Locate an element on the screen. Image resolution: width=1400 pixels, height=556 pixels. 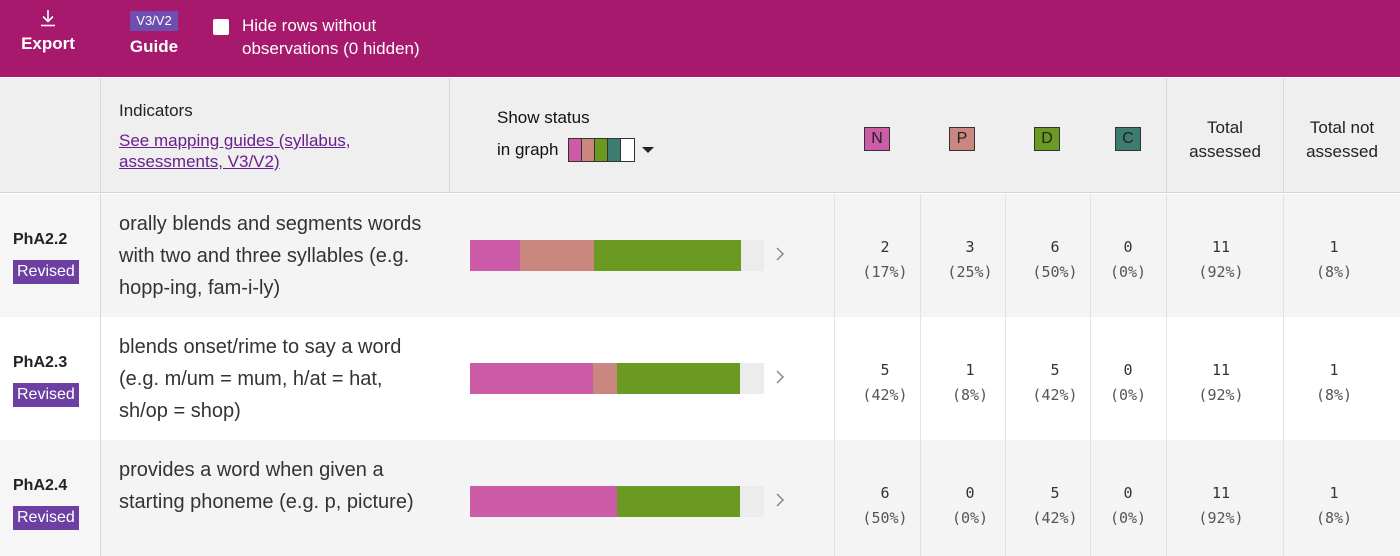
indicator-id-cell: PhA2.3 Revised is located at coordinates (50, 378).